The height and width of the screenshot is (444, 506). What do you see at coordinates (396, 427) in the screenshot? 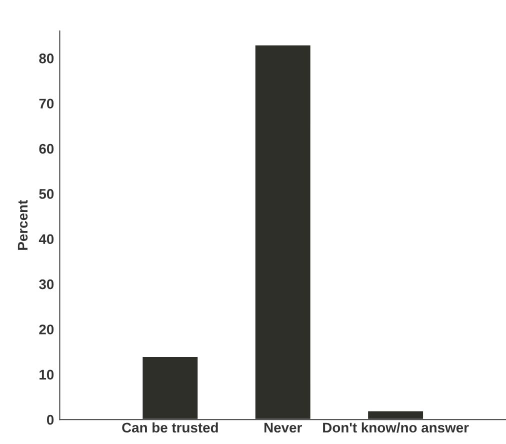
I see `x-tick-label: Don't know/no answer` at bounding box center [396, 427].